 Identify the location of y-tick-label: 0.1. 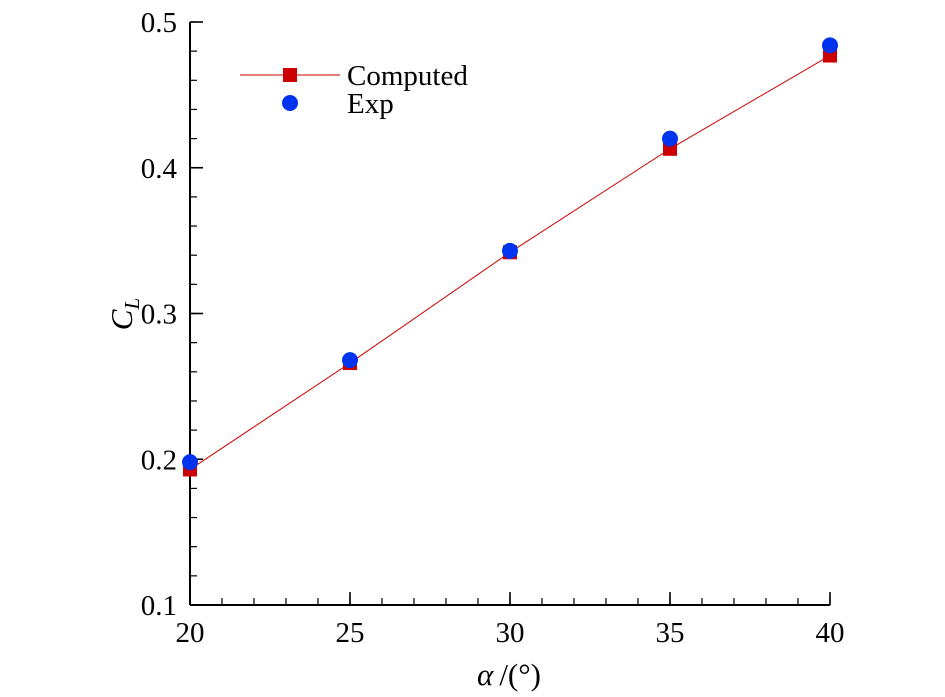
(159, 606).